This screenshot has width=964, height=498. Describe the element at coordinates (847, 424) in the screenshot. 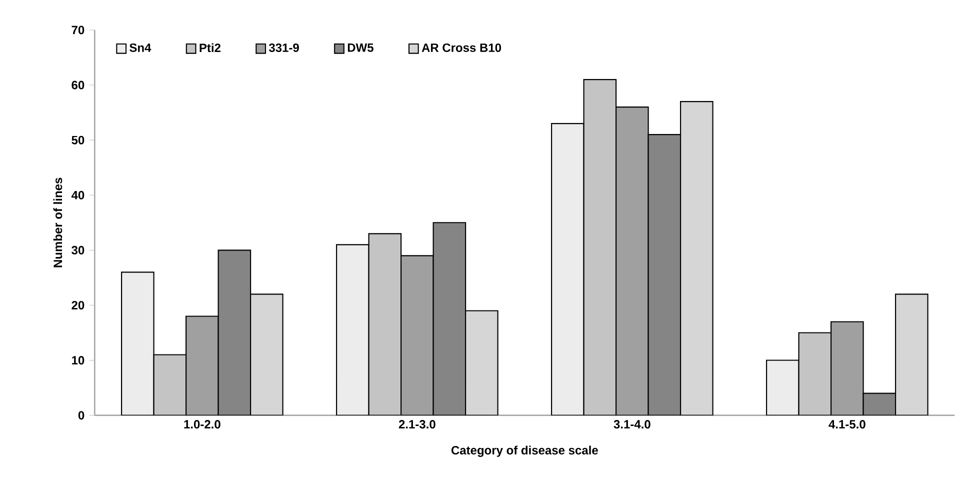

I see `x-tick-label: 4.1-5.0` at that location.